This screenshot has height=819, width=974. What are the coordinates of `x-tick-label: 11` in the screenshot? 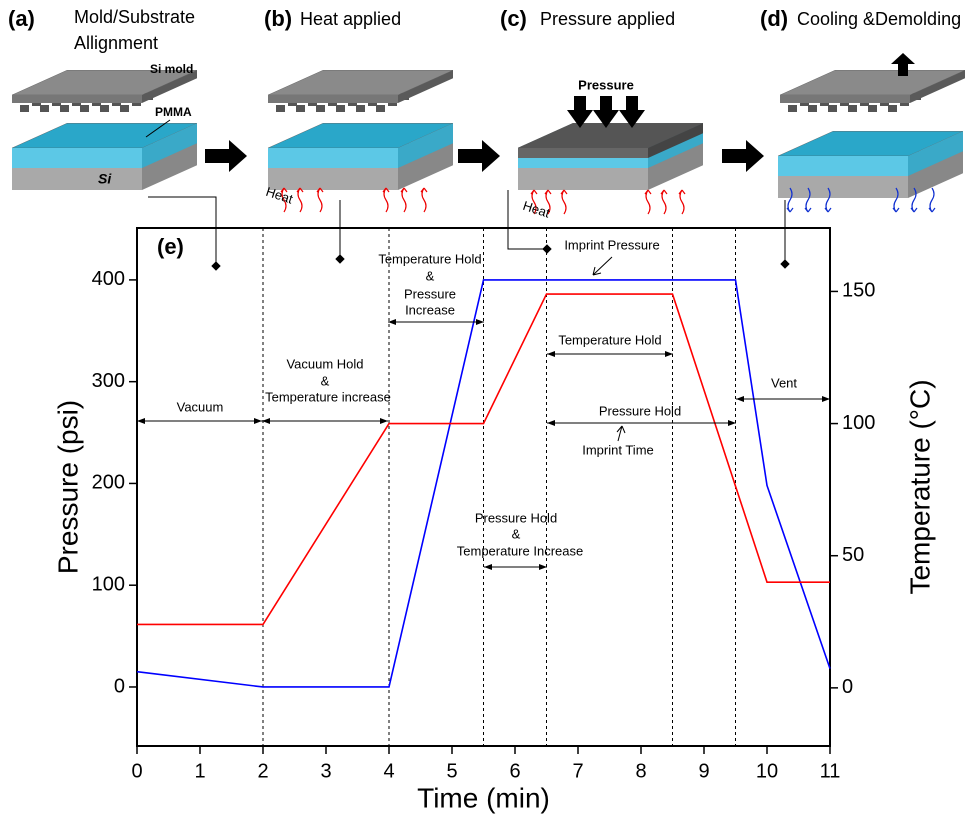 It's located at (830, 771).